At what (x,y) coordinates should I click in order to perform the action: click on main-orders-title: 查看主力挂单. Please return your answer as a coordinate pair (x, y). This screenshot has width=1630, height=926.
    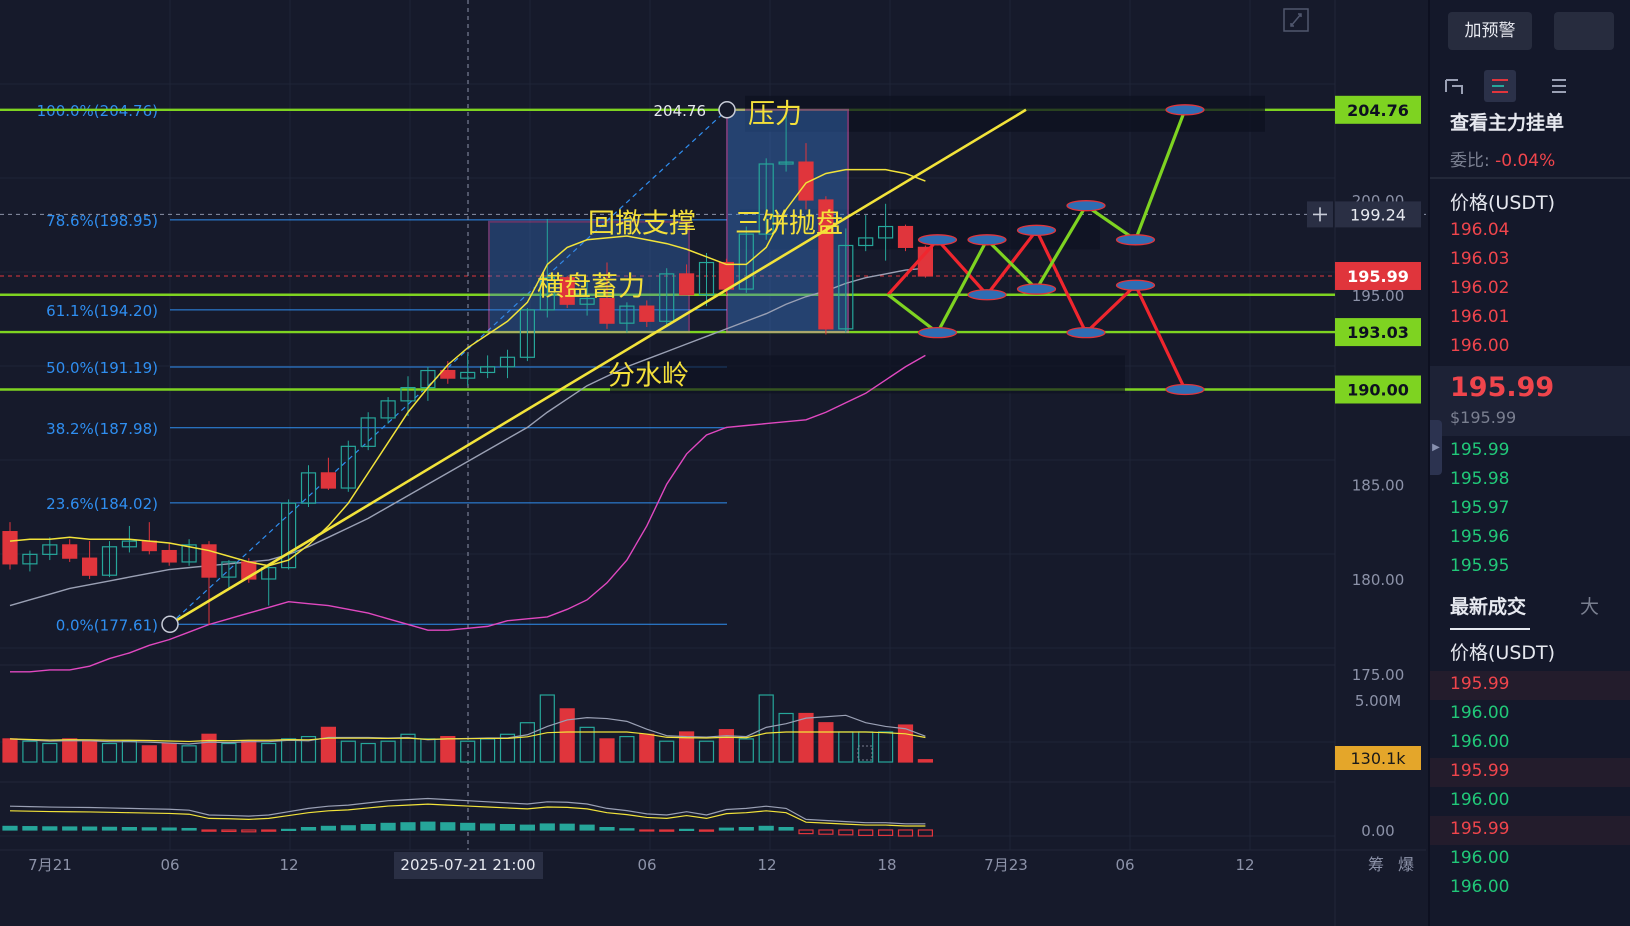
    Looking at the image, I should click on (1507, 123).